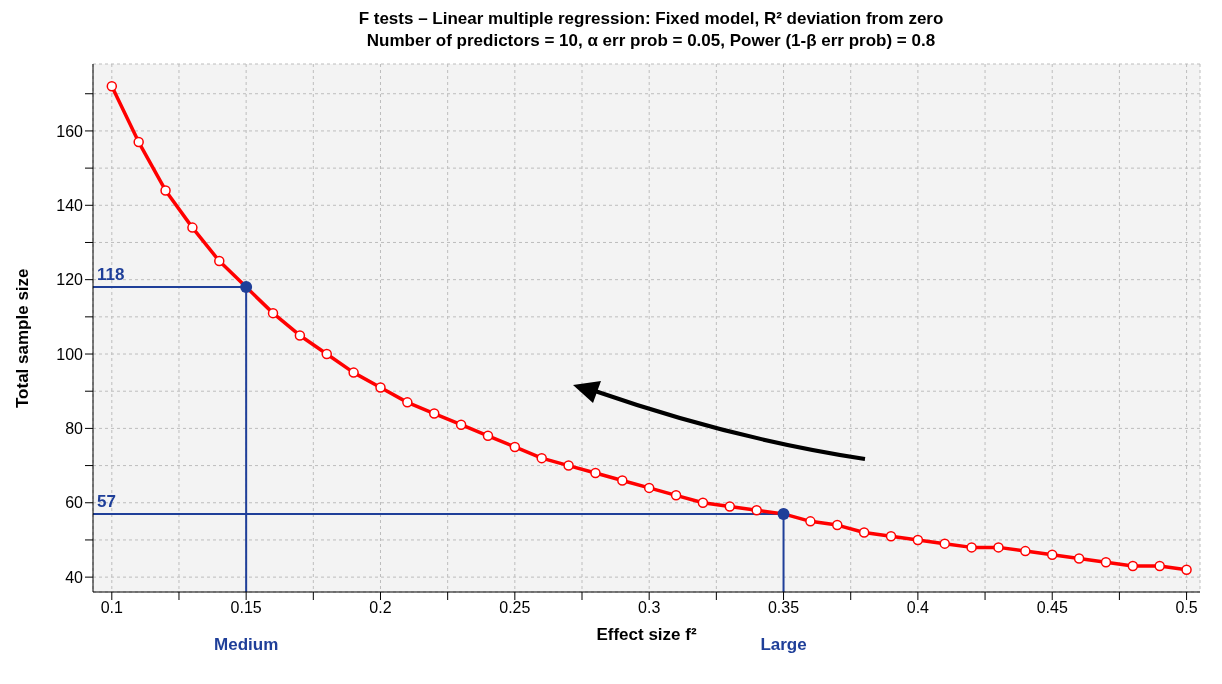 The height and width of the screenshot is (684, 1222). I want to click on chart-subtitle: Number of predictors = 10, α err prob = 0.05, Power (1-β err prob) = 0.8, so click(651, 41).